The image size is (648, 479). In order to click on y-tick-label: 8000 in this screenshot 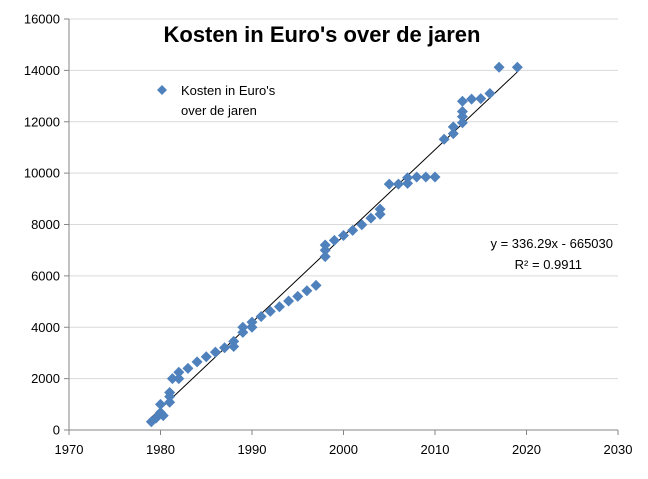, I will do `click(45, 224)`.